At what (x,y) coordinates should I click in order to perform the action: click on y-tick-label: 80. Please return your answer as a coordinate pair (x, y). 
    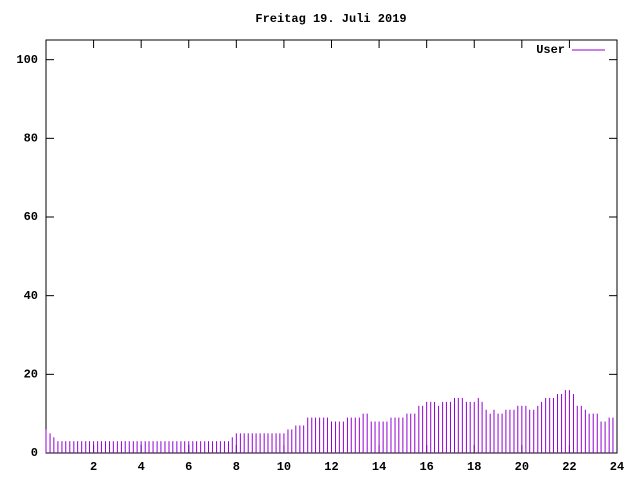
    Looking at the image, I should click on (31, 139).